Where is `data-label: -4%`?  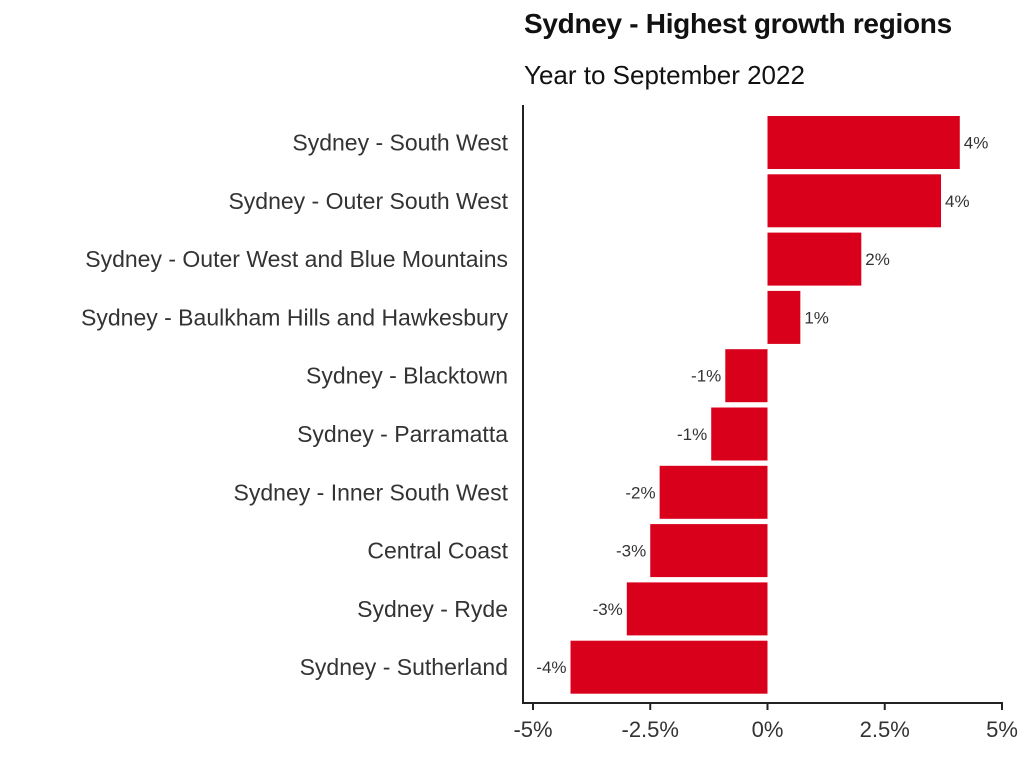 data-label: -4% is located at coordinates (551, 667).